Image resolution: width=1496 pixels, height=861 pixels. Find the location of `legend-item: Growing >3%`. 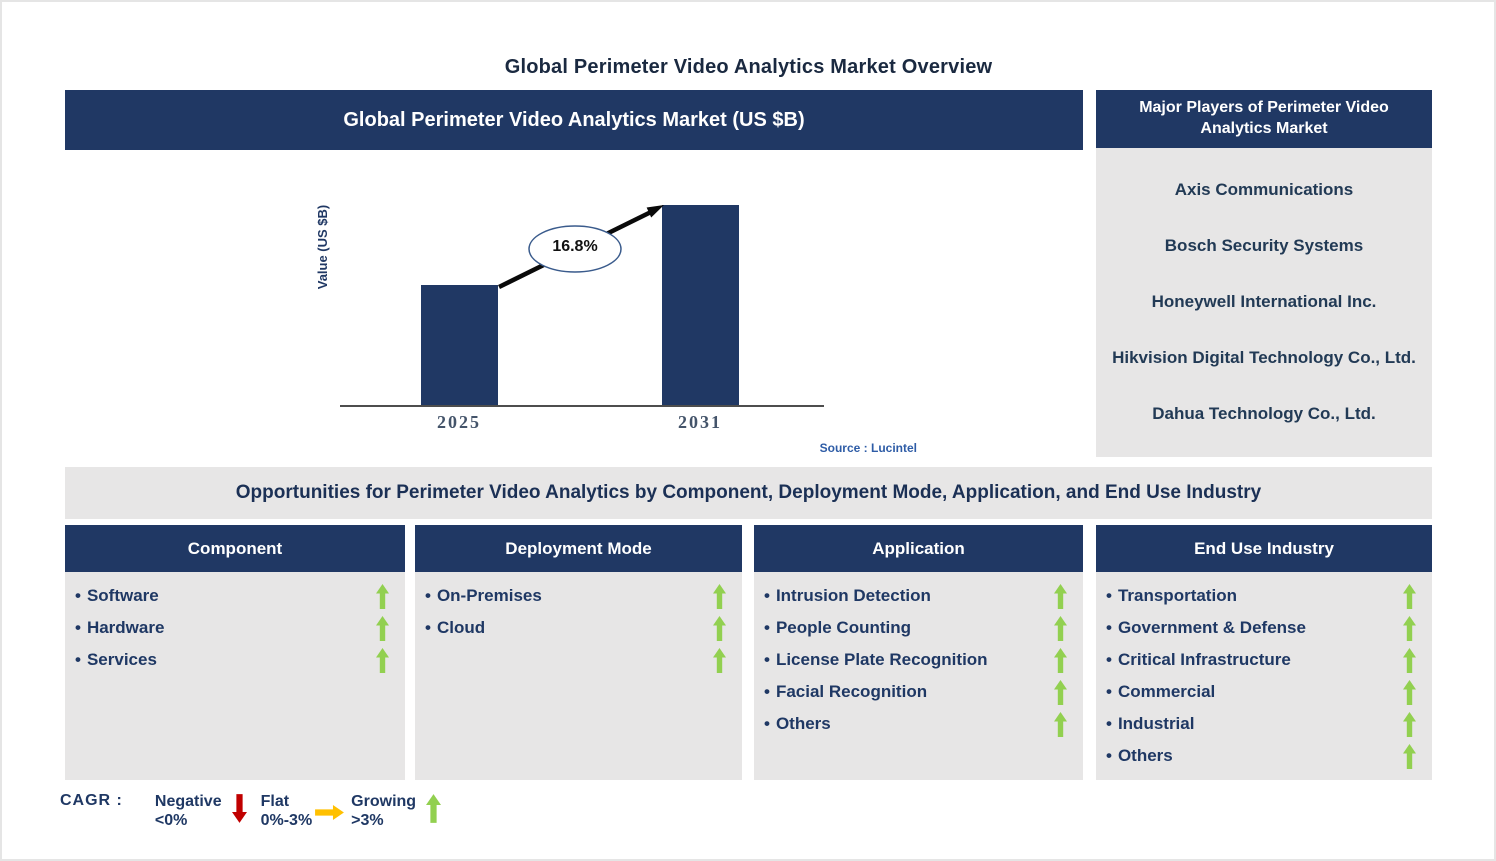

legend-item: Growing >3% is located at coordinates (396, 811).